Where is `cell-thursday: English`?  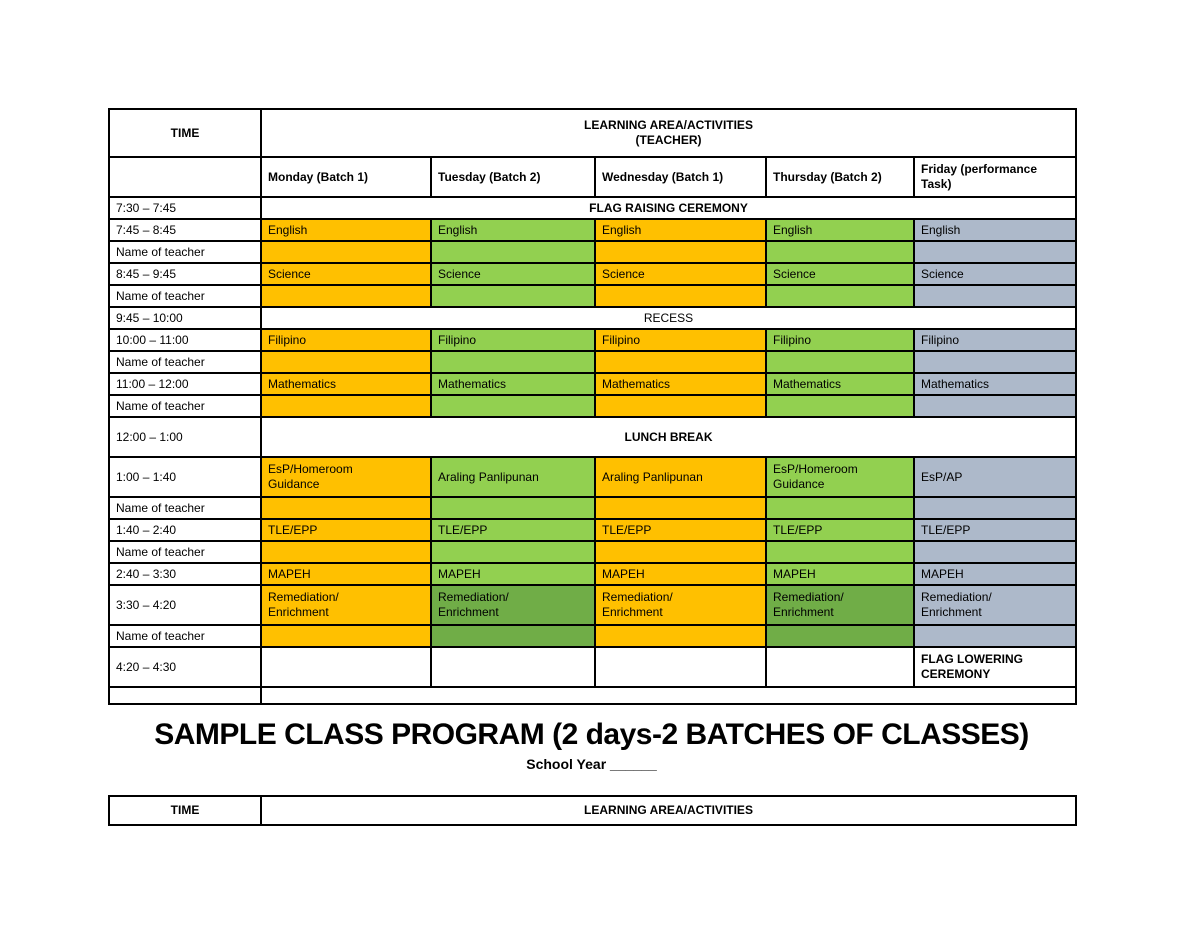 cell-thursday: English is located at coordinates (840, 230).